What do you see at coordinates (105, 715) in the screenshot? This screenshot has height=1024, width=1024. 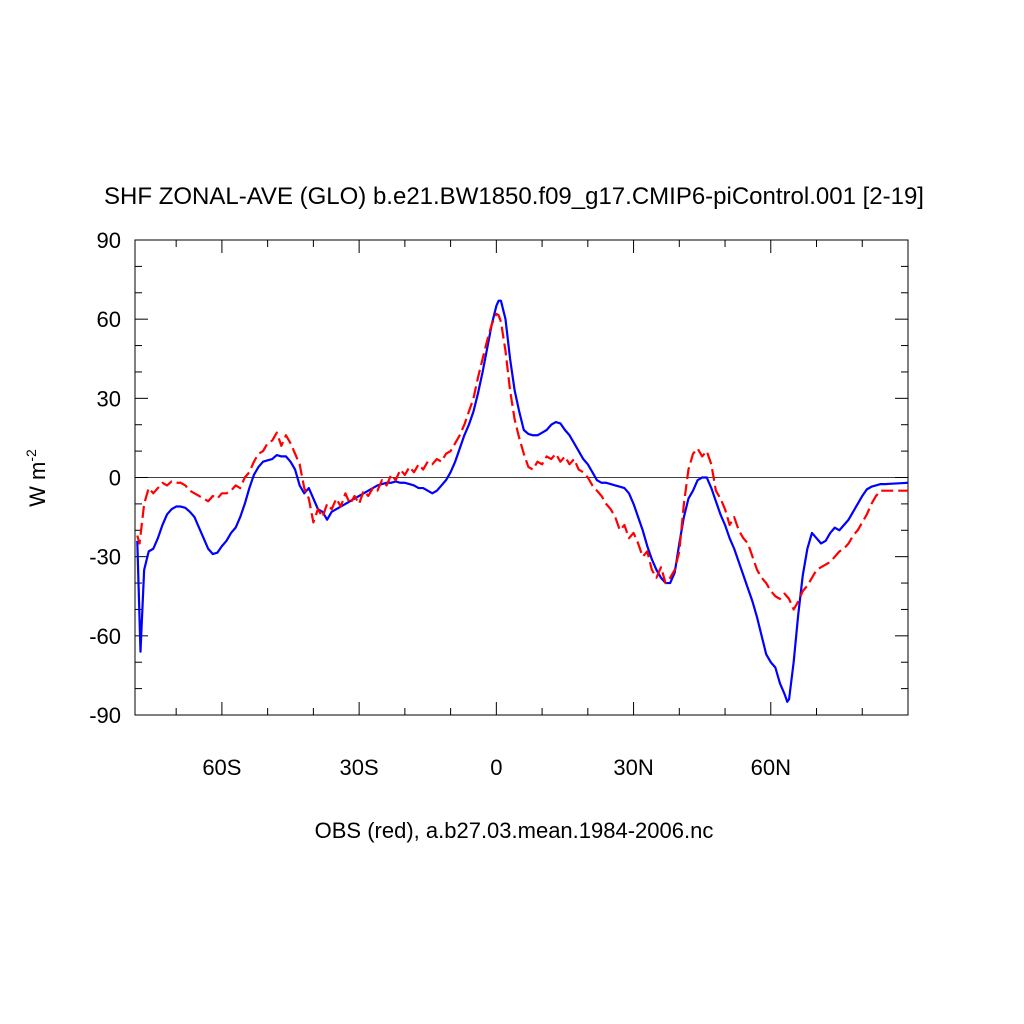 I see `y-tick-label: -90` at bounding box center [105, 715].